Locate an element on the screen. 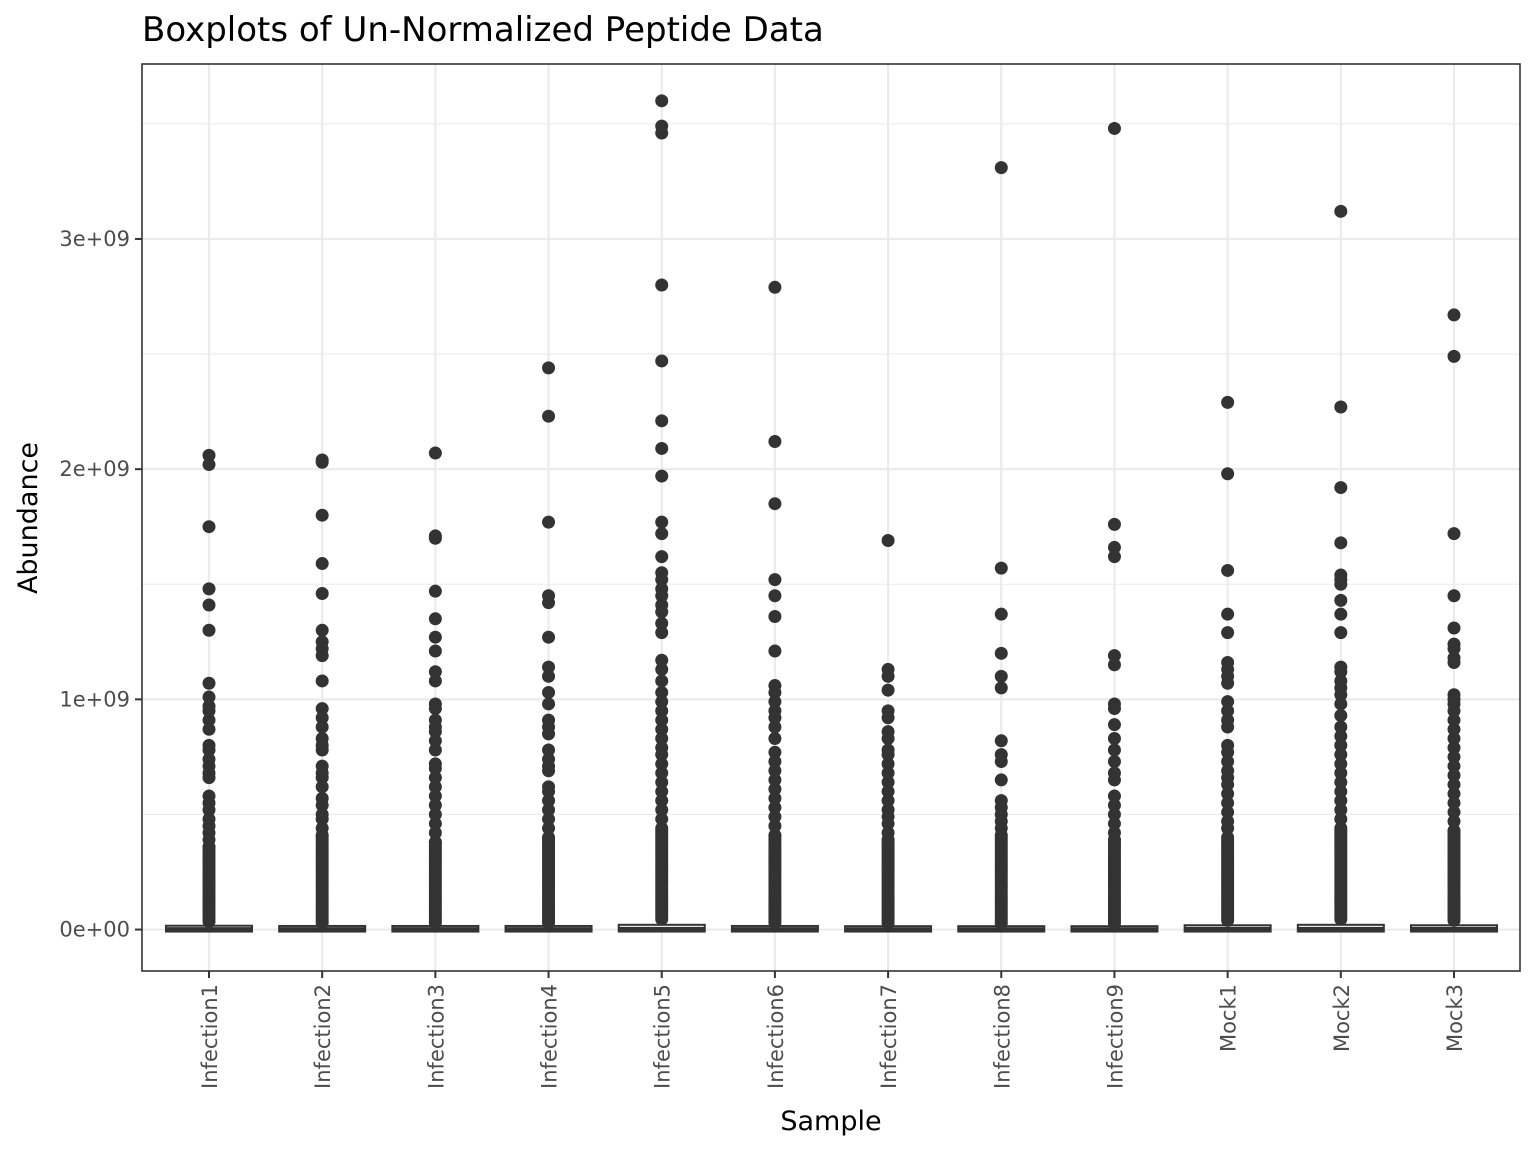 This screenshot has width=1536, height=1152. y-tick-label: 3e+09 is located at coordinates (94, 239).